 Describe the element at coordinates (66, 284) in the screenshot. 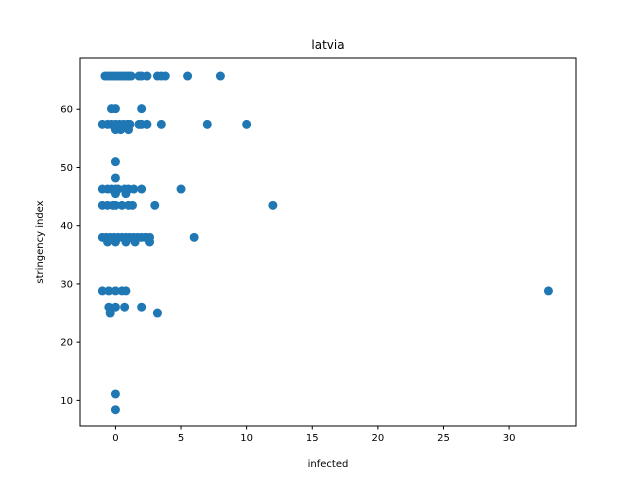

I see `y-tick-label: 30` at that location.